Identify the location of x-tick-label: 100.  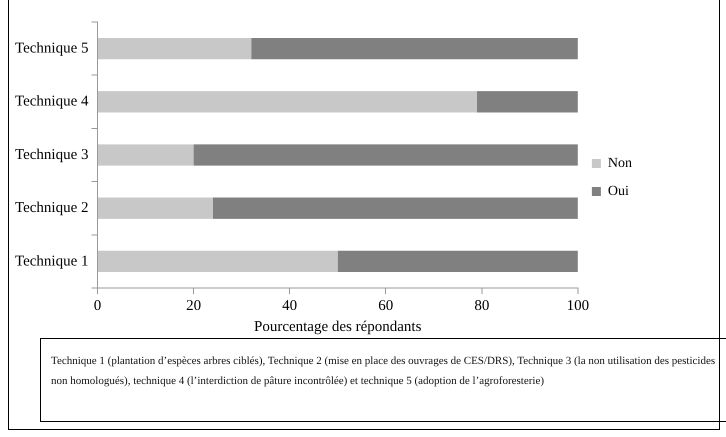
(578, 306).